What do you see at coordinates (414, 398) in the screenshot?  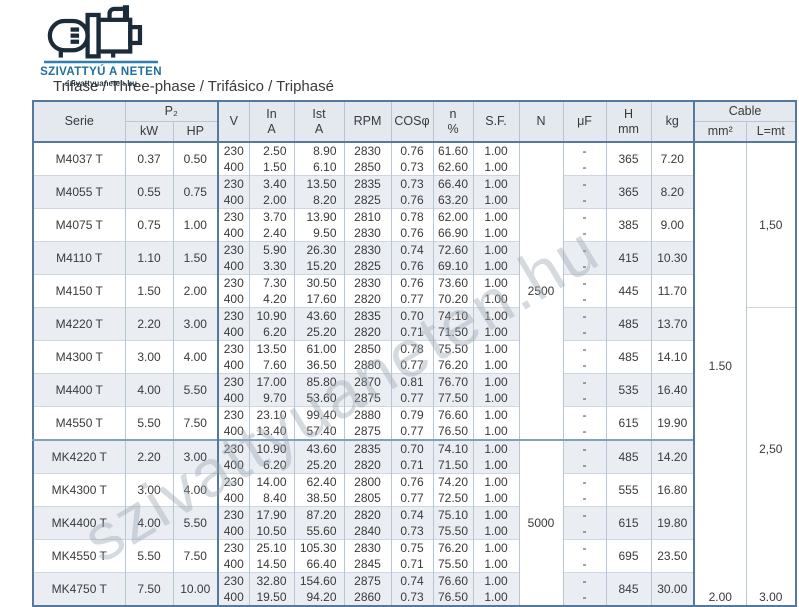 I see `table-row: 400 9.70 53.60 2875 0.77 77.50 1.00 -` at bounding box center [414, 398].